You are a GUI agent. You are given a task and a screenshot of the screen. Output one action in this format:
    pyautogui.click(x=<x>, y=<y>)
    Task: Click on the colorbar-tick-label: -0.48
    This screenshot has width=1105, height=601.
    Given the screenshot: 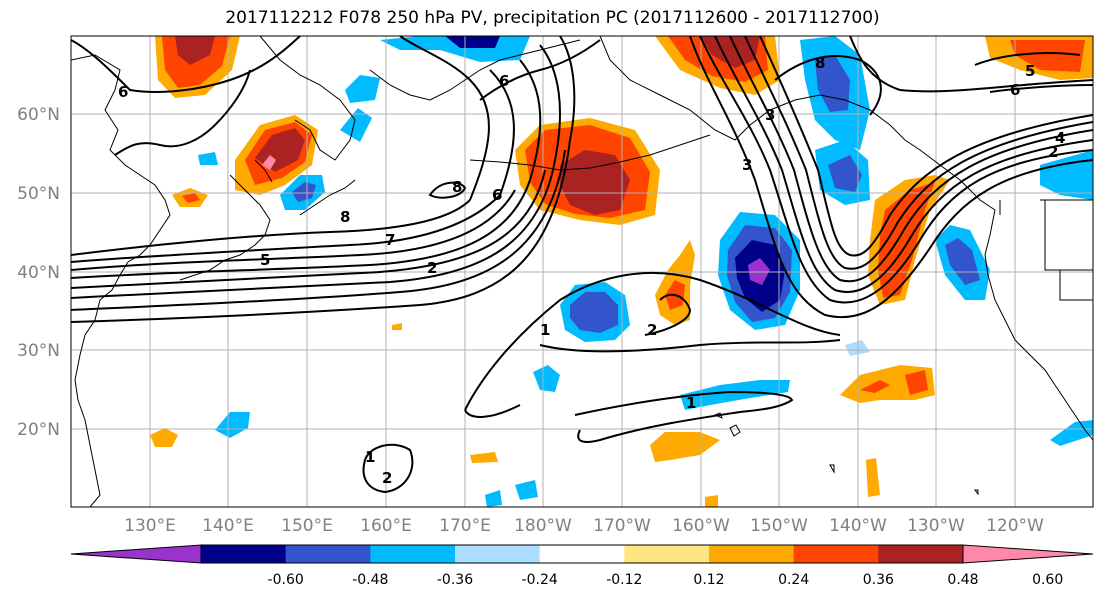 What is the action you would take?
    pyautogui.click(x=370, y=580)
    